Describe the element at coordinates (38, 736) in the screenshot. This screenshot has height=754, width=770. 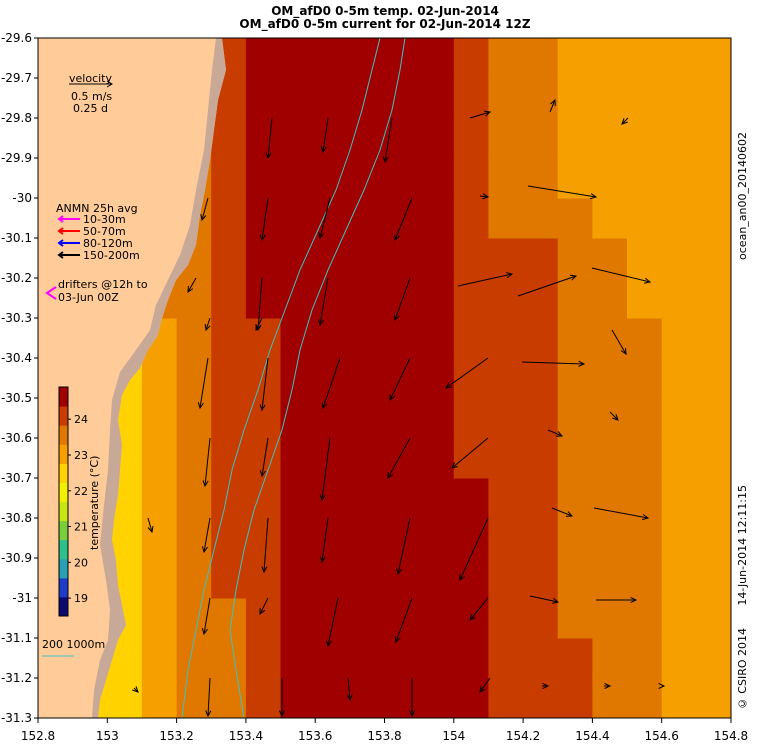
I see `x-tick-label: 152.8` at that location.